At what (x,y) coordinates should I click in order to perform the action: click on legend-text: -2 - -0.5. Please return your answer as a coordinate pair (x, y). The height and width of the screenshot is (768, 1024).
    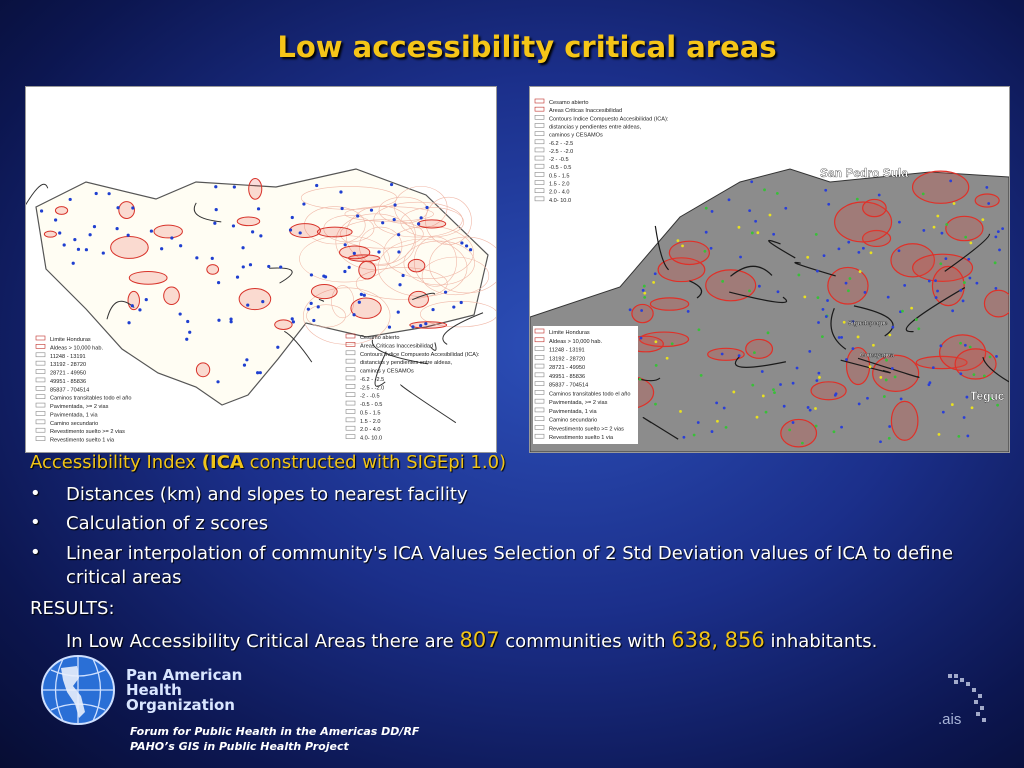
    Looking at the image, I should click on (559, 160).